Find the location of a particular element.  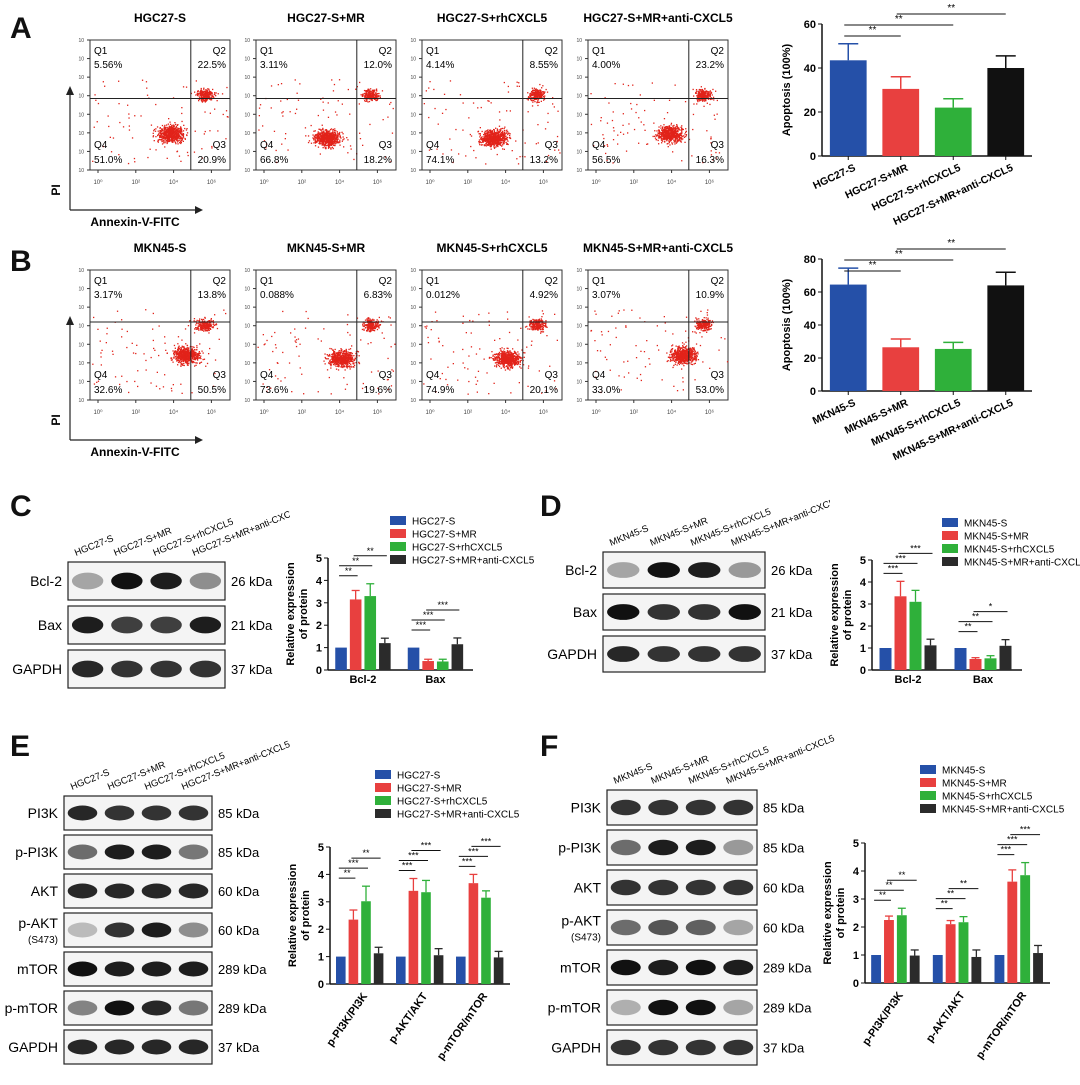

q3-label: Q3 is located at coordinates (386, 145).